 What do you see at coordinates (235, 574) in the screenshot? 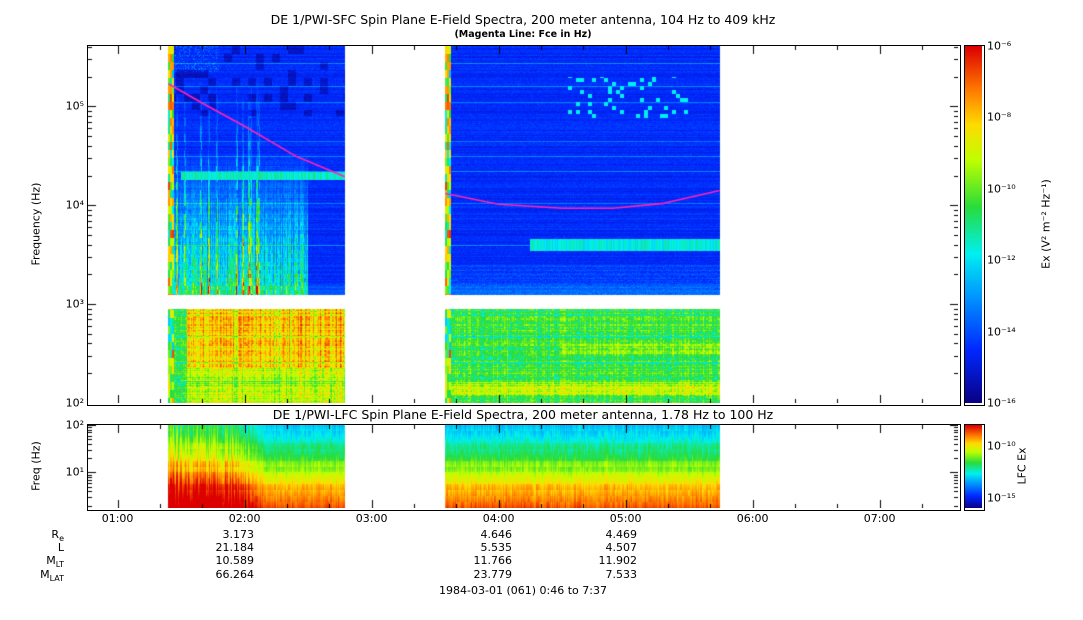
I see `ephemeris-value: 66.264` at bounding box center [235, 574].